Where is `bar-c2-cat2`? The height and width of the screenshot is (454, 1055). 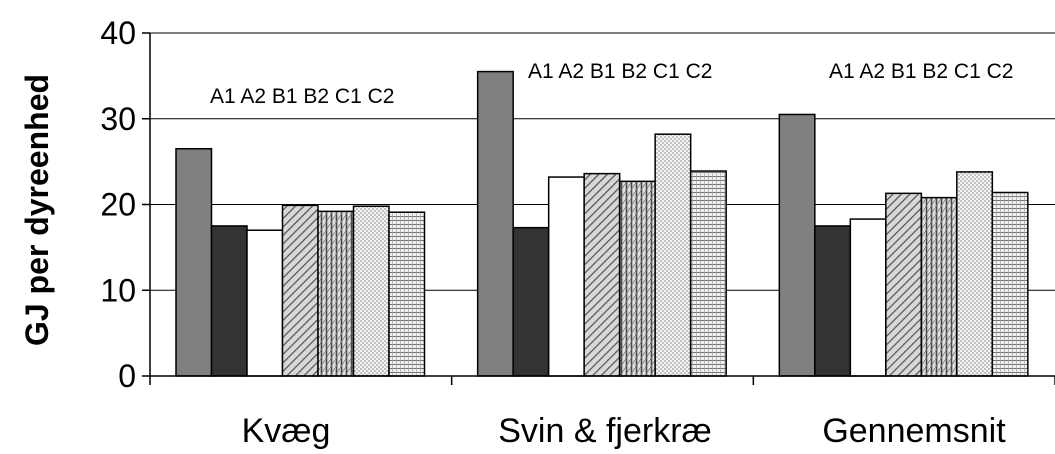 bar-c2-cat2 is located at coordinates (975, 274).